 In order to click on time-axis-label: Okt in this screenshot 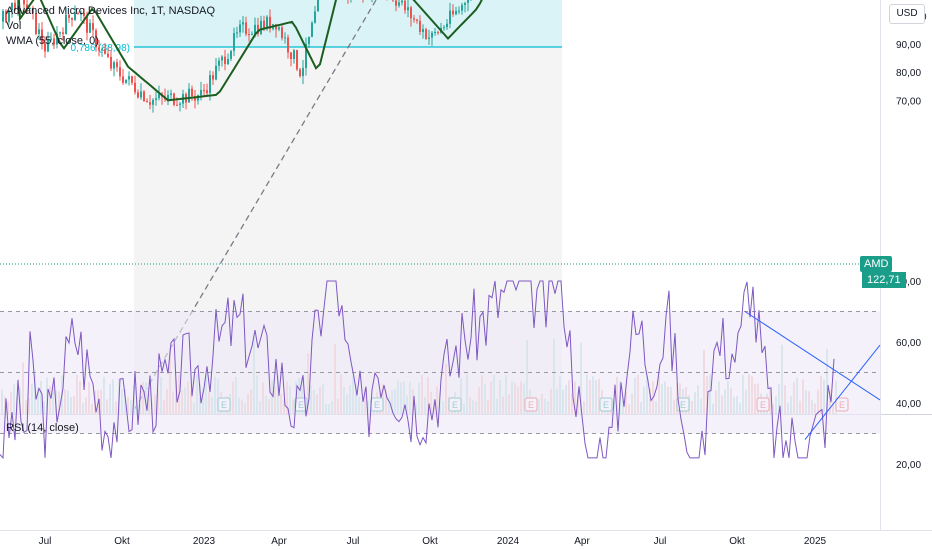, I will do `click(737, 541)`.